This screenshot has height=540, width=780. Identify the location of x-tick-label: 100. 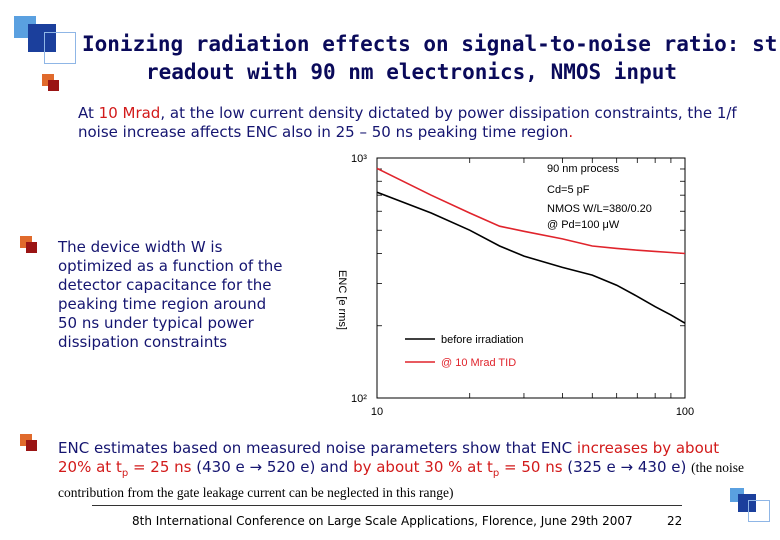
(685, 412).